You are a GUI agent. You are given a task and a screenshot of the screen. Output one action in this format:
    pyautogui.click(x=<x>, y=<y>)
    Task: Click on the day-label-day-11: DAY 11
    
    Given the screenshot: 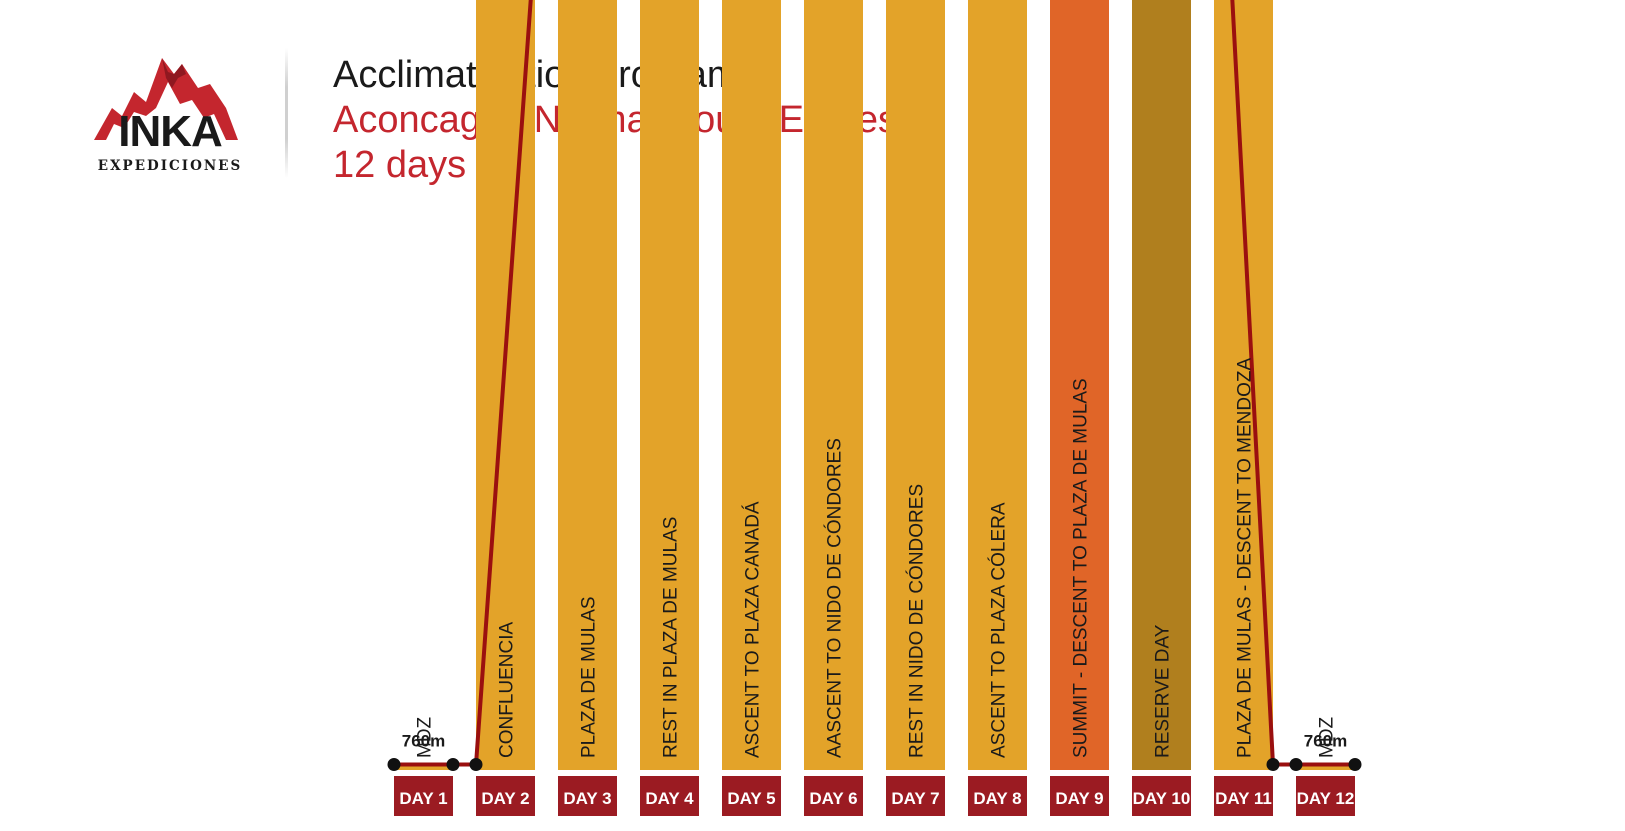 What is the action you would take?
    pyautogui.click(x=1243, y=798)
    